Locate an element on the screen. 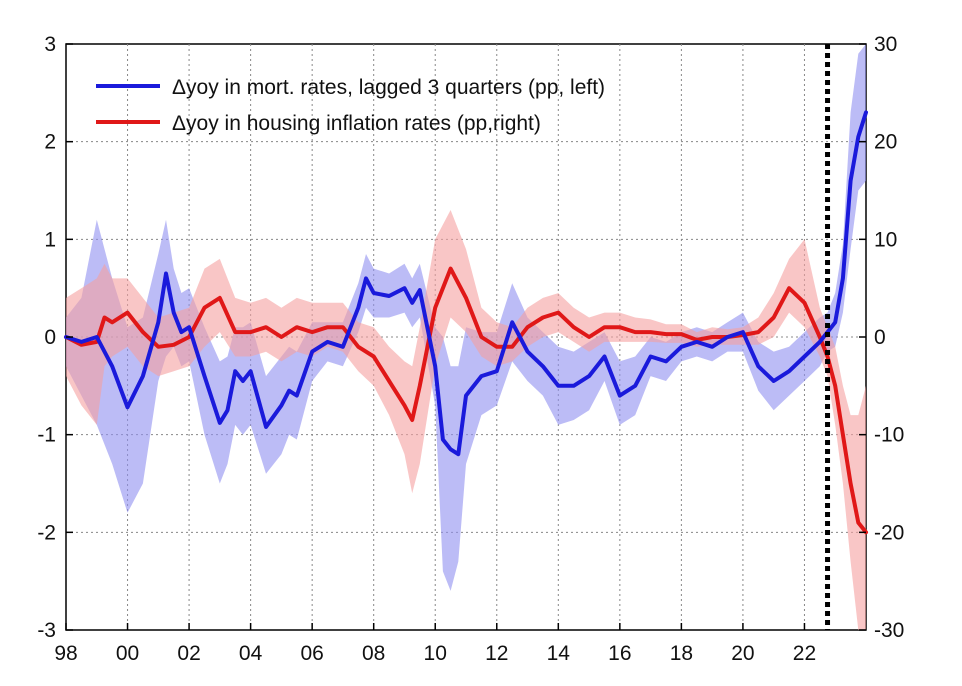 The width and height of the screenshot is (962, 686). x-tick-label: 10 is located at coordinates (435, 653).